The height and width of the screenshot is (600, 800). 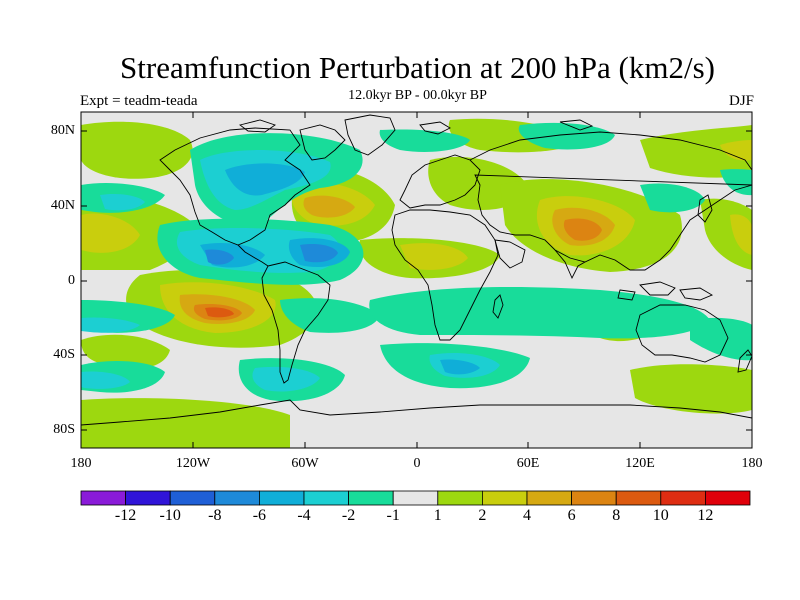 What do you see at coordinates (304, 515) in the screenshot?
I see `colorbar-tick-label: -4` at bounding box center [304, 515].